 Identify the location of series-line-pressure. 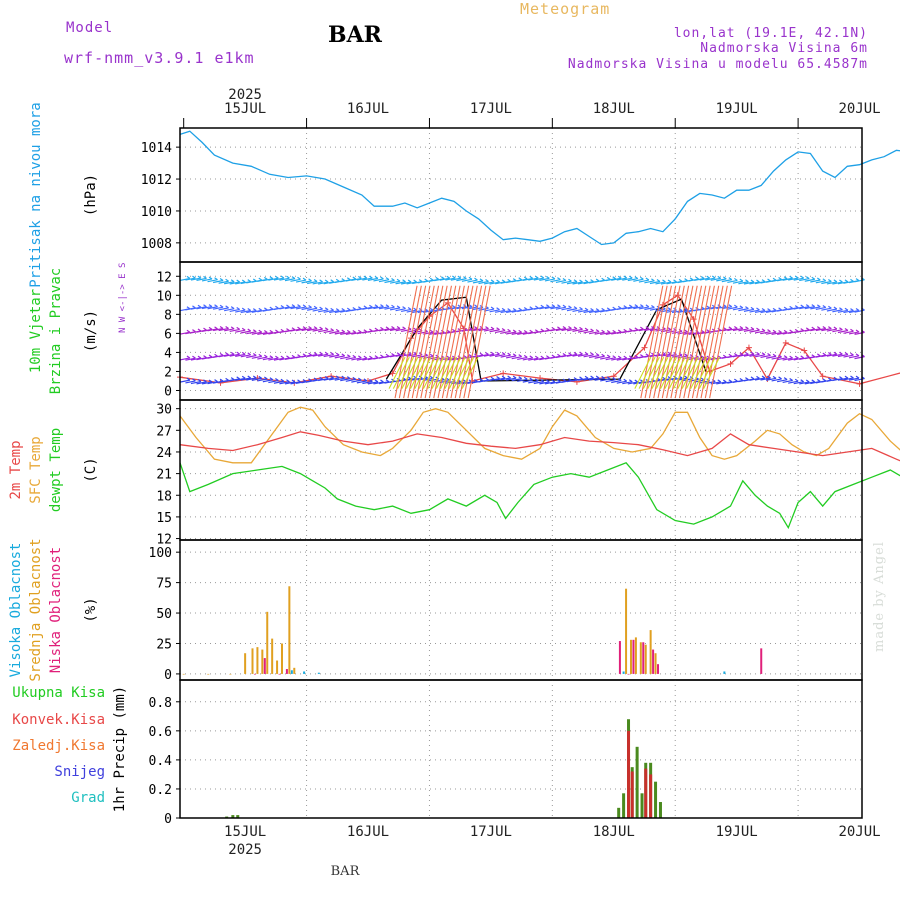
(539, 188).